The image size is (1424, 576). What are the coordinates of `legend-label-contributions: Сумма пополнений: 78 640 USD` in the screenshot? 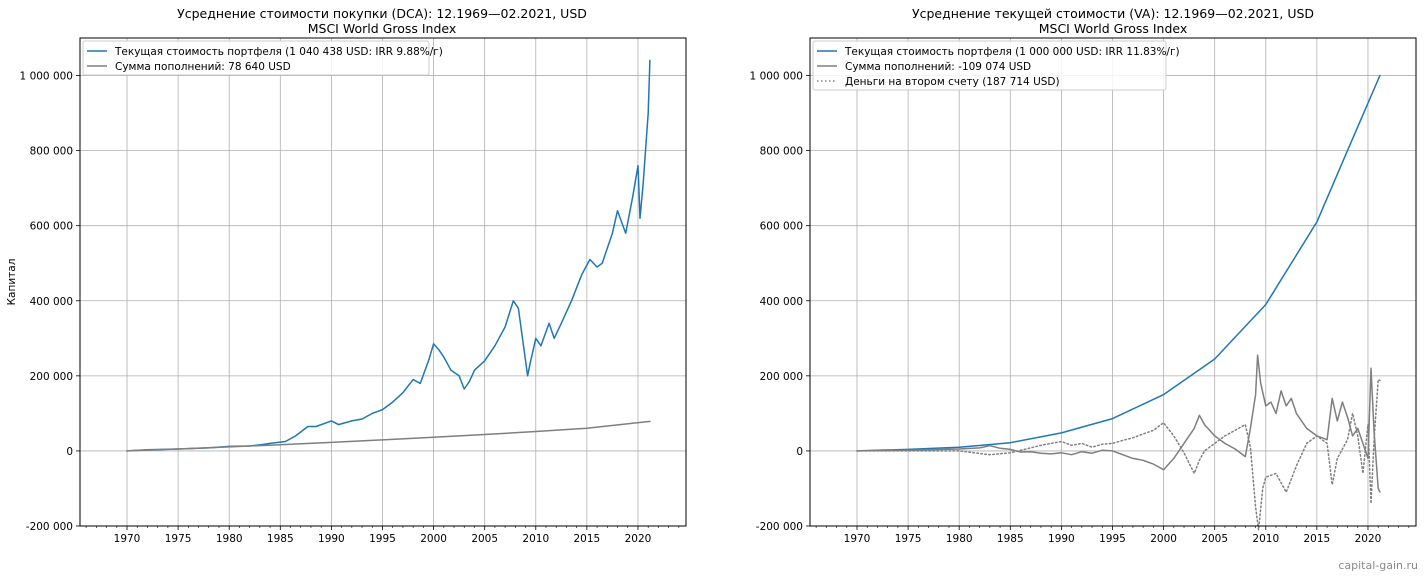 It's located at (203, 67).